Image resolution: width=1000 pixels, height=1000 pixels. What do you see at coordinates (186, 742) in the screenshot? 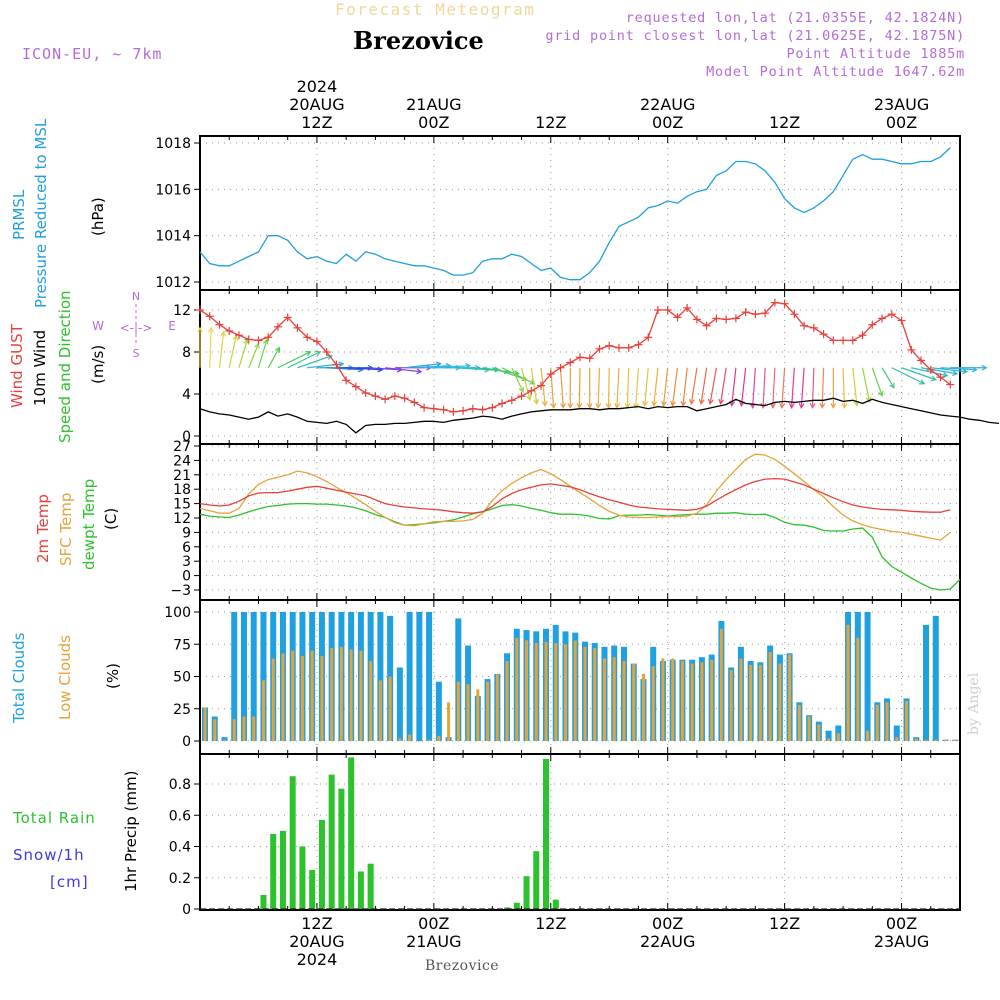
I see `clouds-ytick-label: 0` at bounding box center [186, 742].